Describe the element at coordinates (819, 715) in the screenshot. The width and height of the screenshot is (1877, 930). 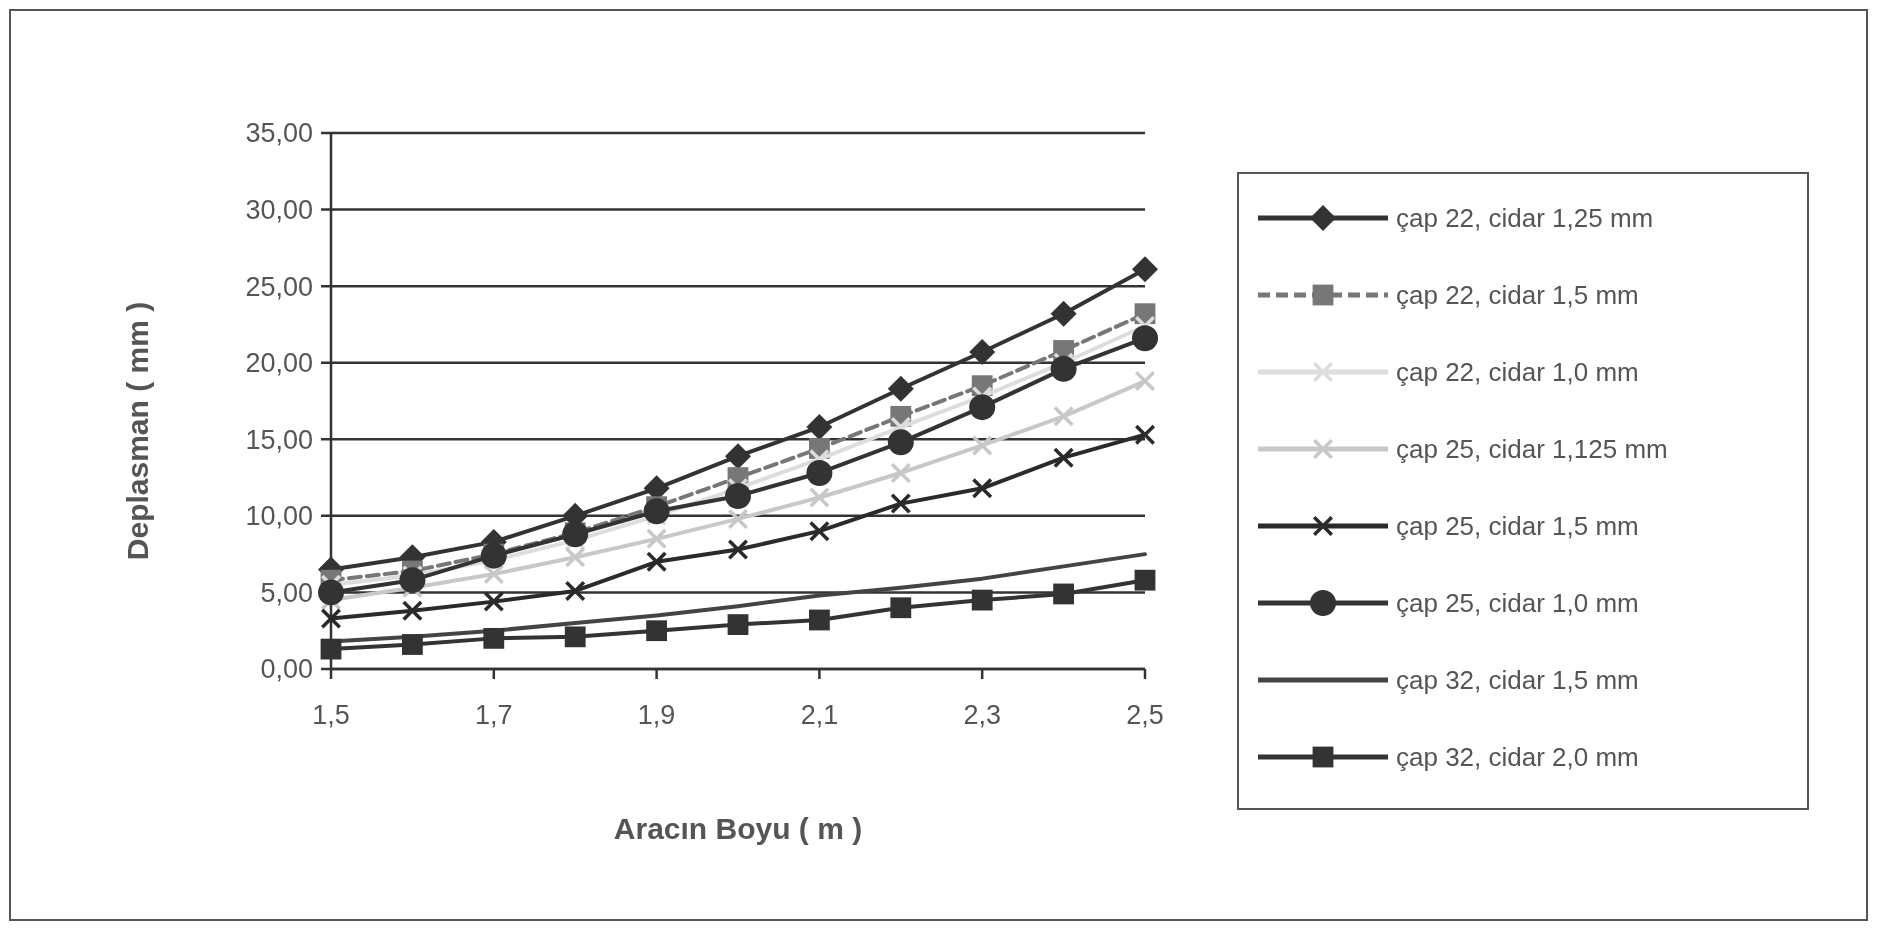
I see `x-tick-label: 2,1` at that location.